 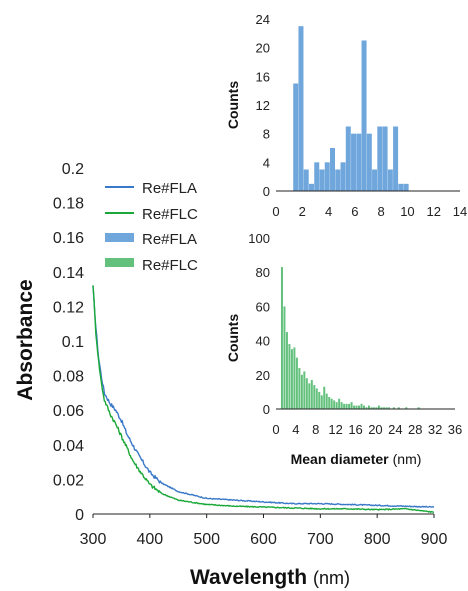 I want to click on legend-swatch-fla, so click(x=119, y=237).